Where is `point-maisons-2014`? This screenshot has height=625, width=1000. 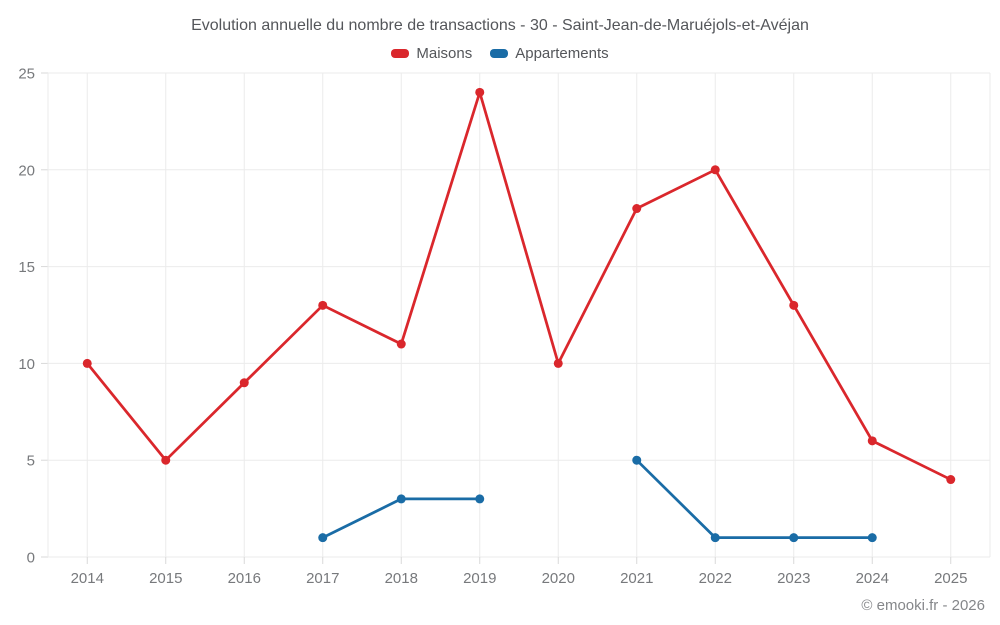
point-maisons-2014 is located at coordinates (87, 363).